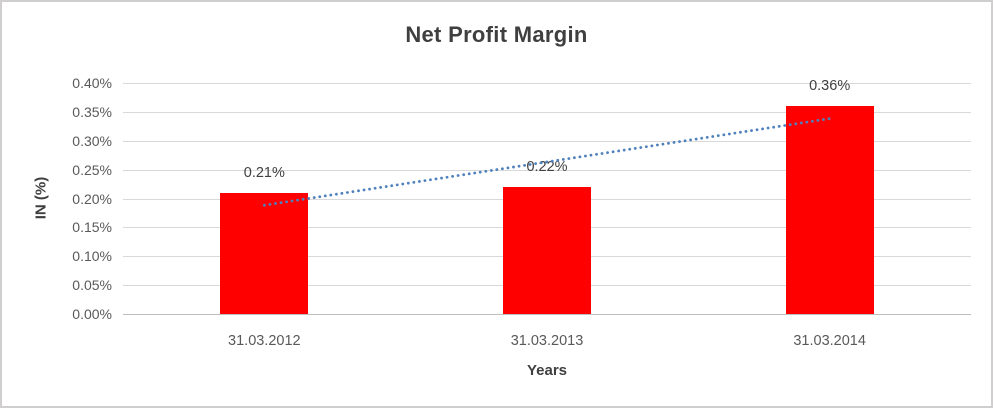 This screenshot has width=993, height=408. Describe the element at coordinates (92, 111) in the screenshot. I see `y-tick-label: 0.35%` at that location.